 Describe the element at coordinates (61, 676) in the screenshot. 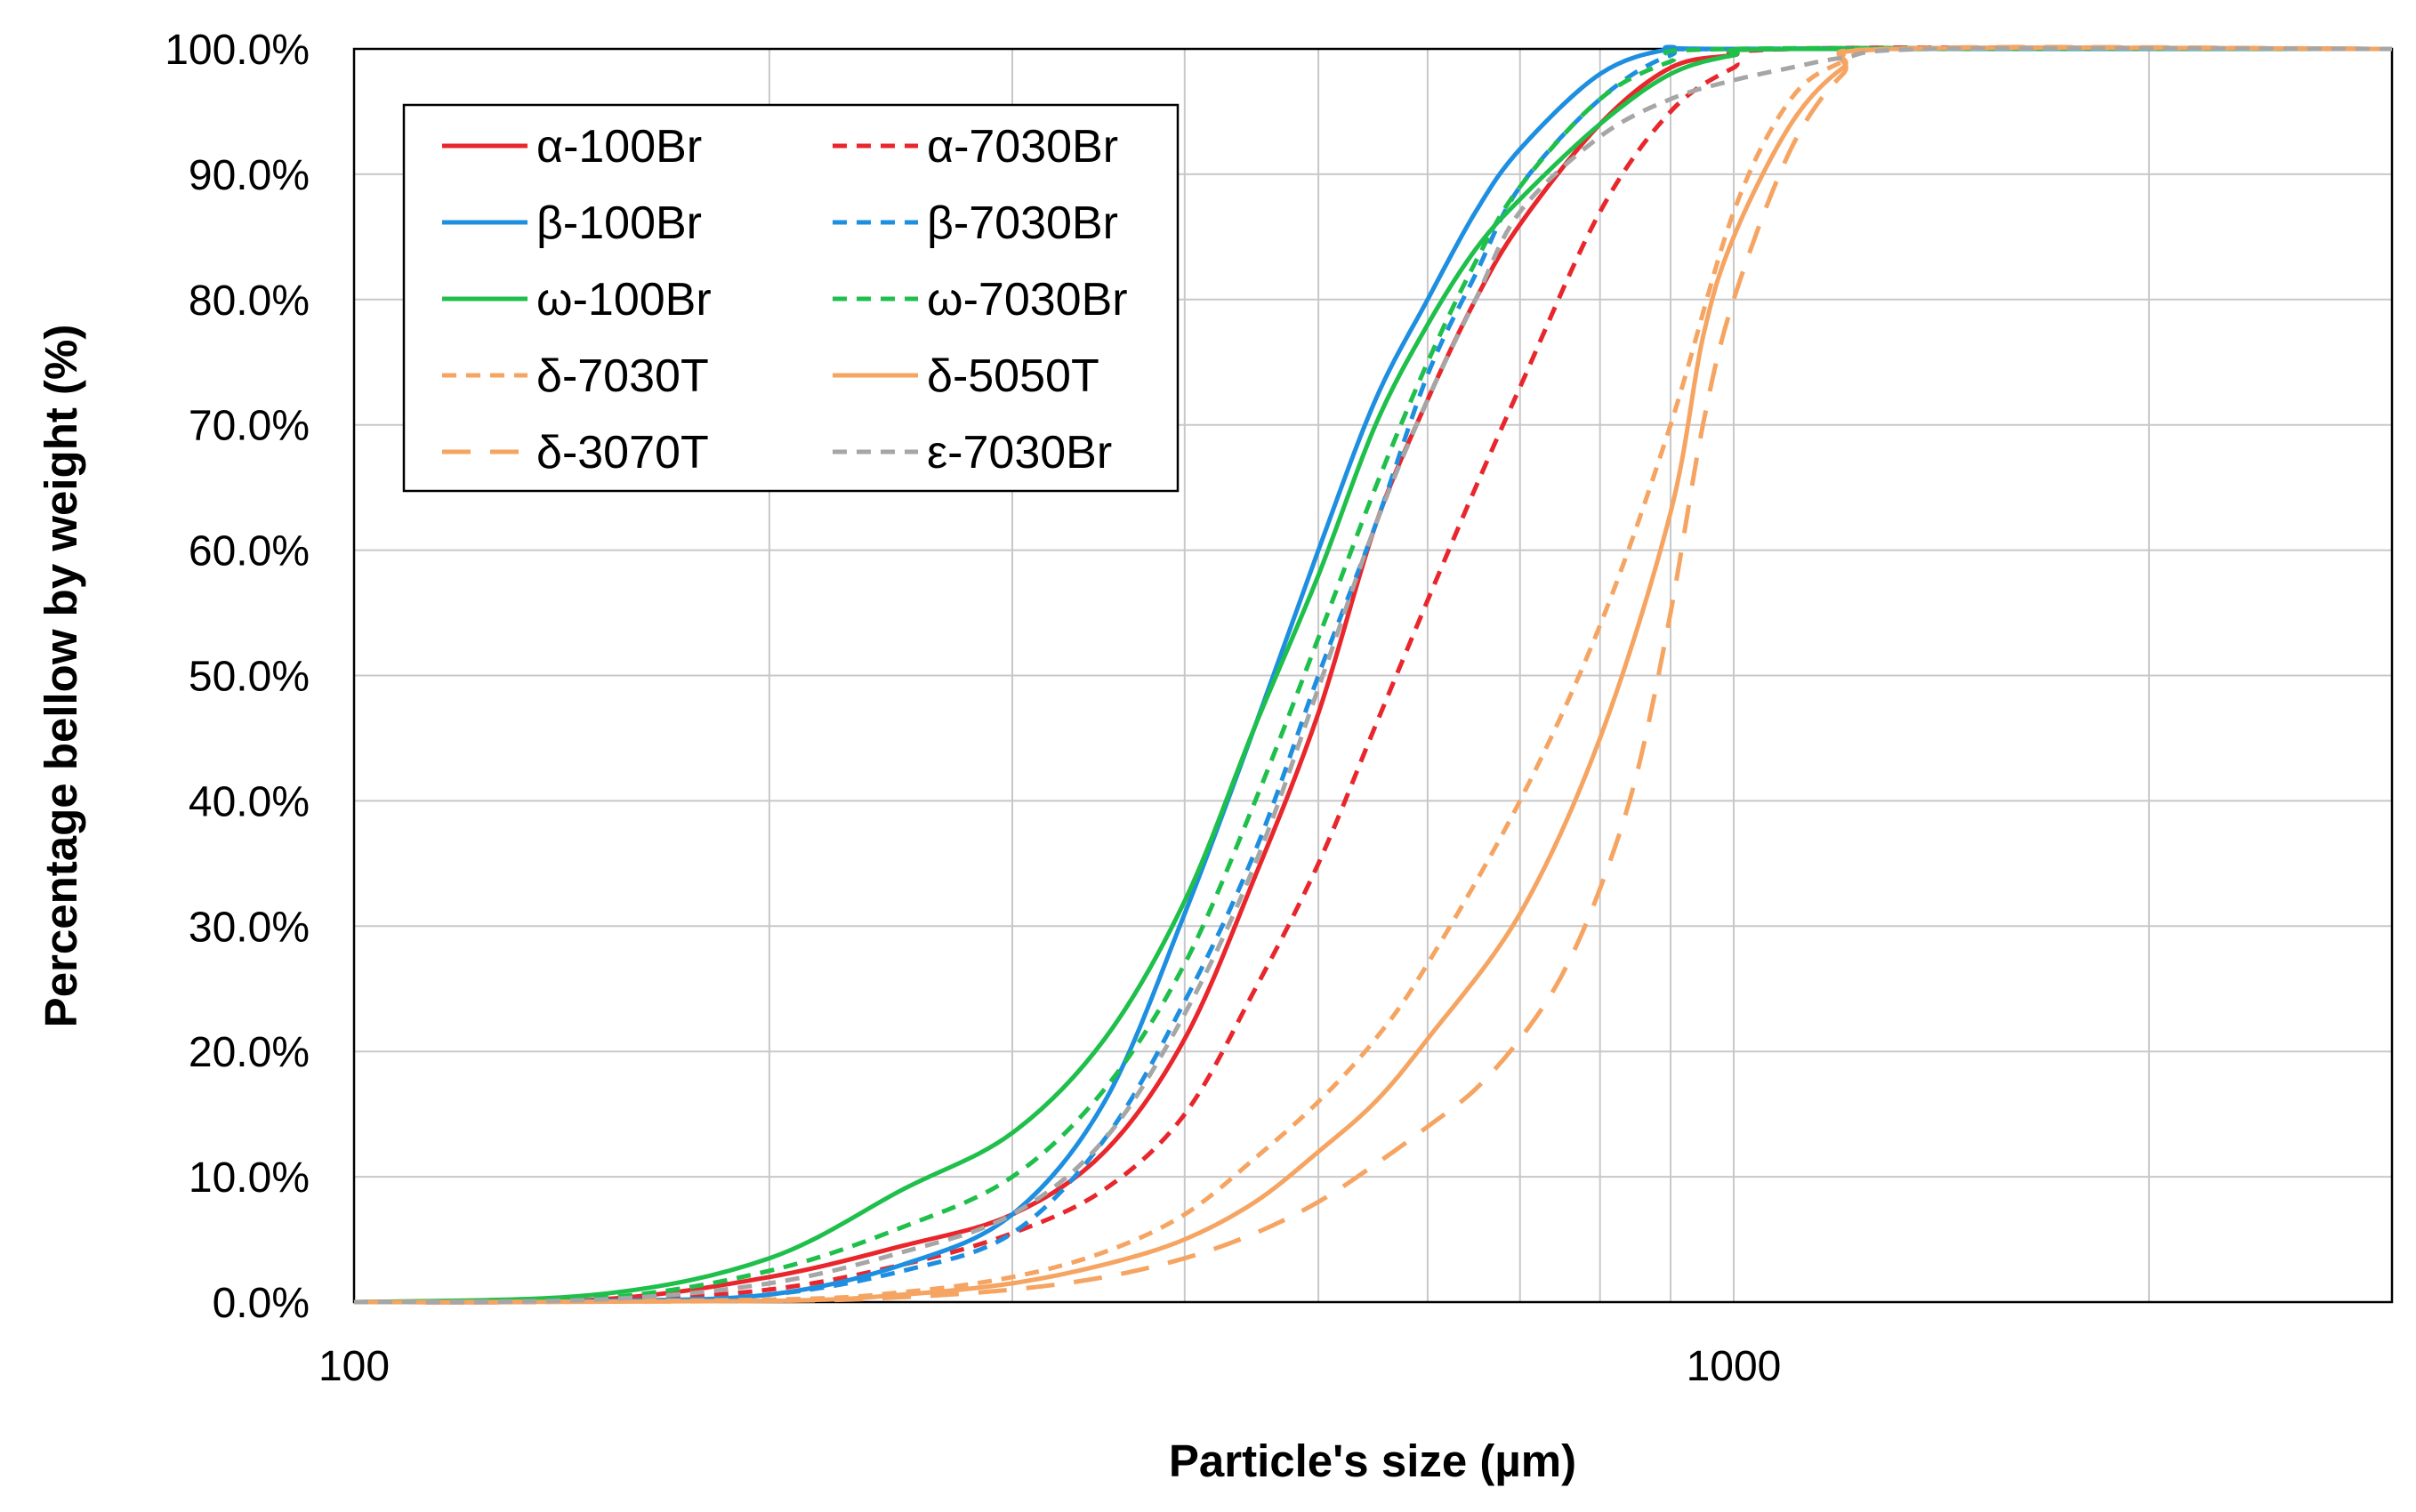

I see `y-axis-title: Percentage bellow by weight (%)` at that location.